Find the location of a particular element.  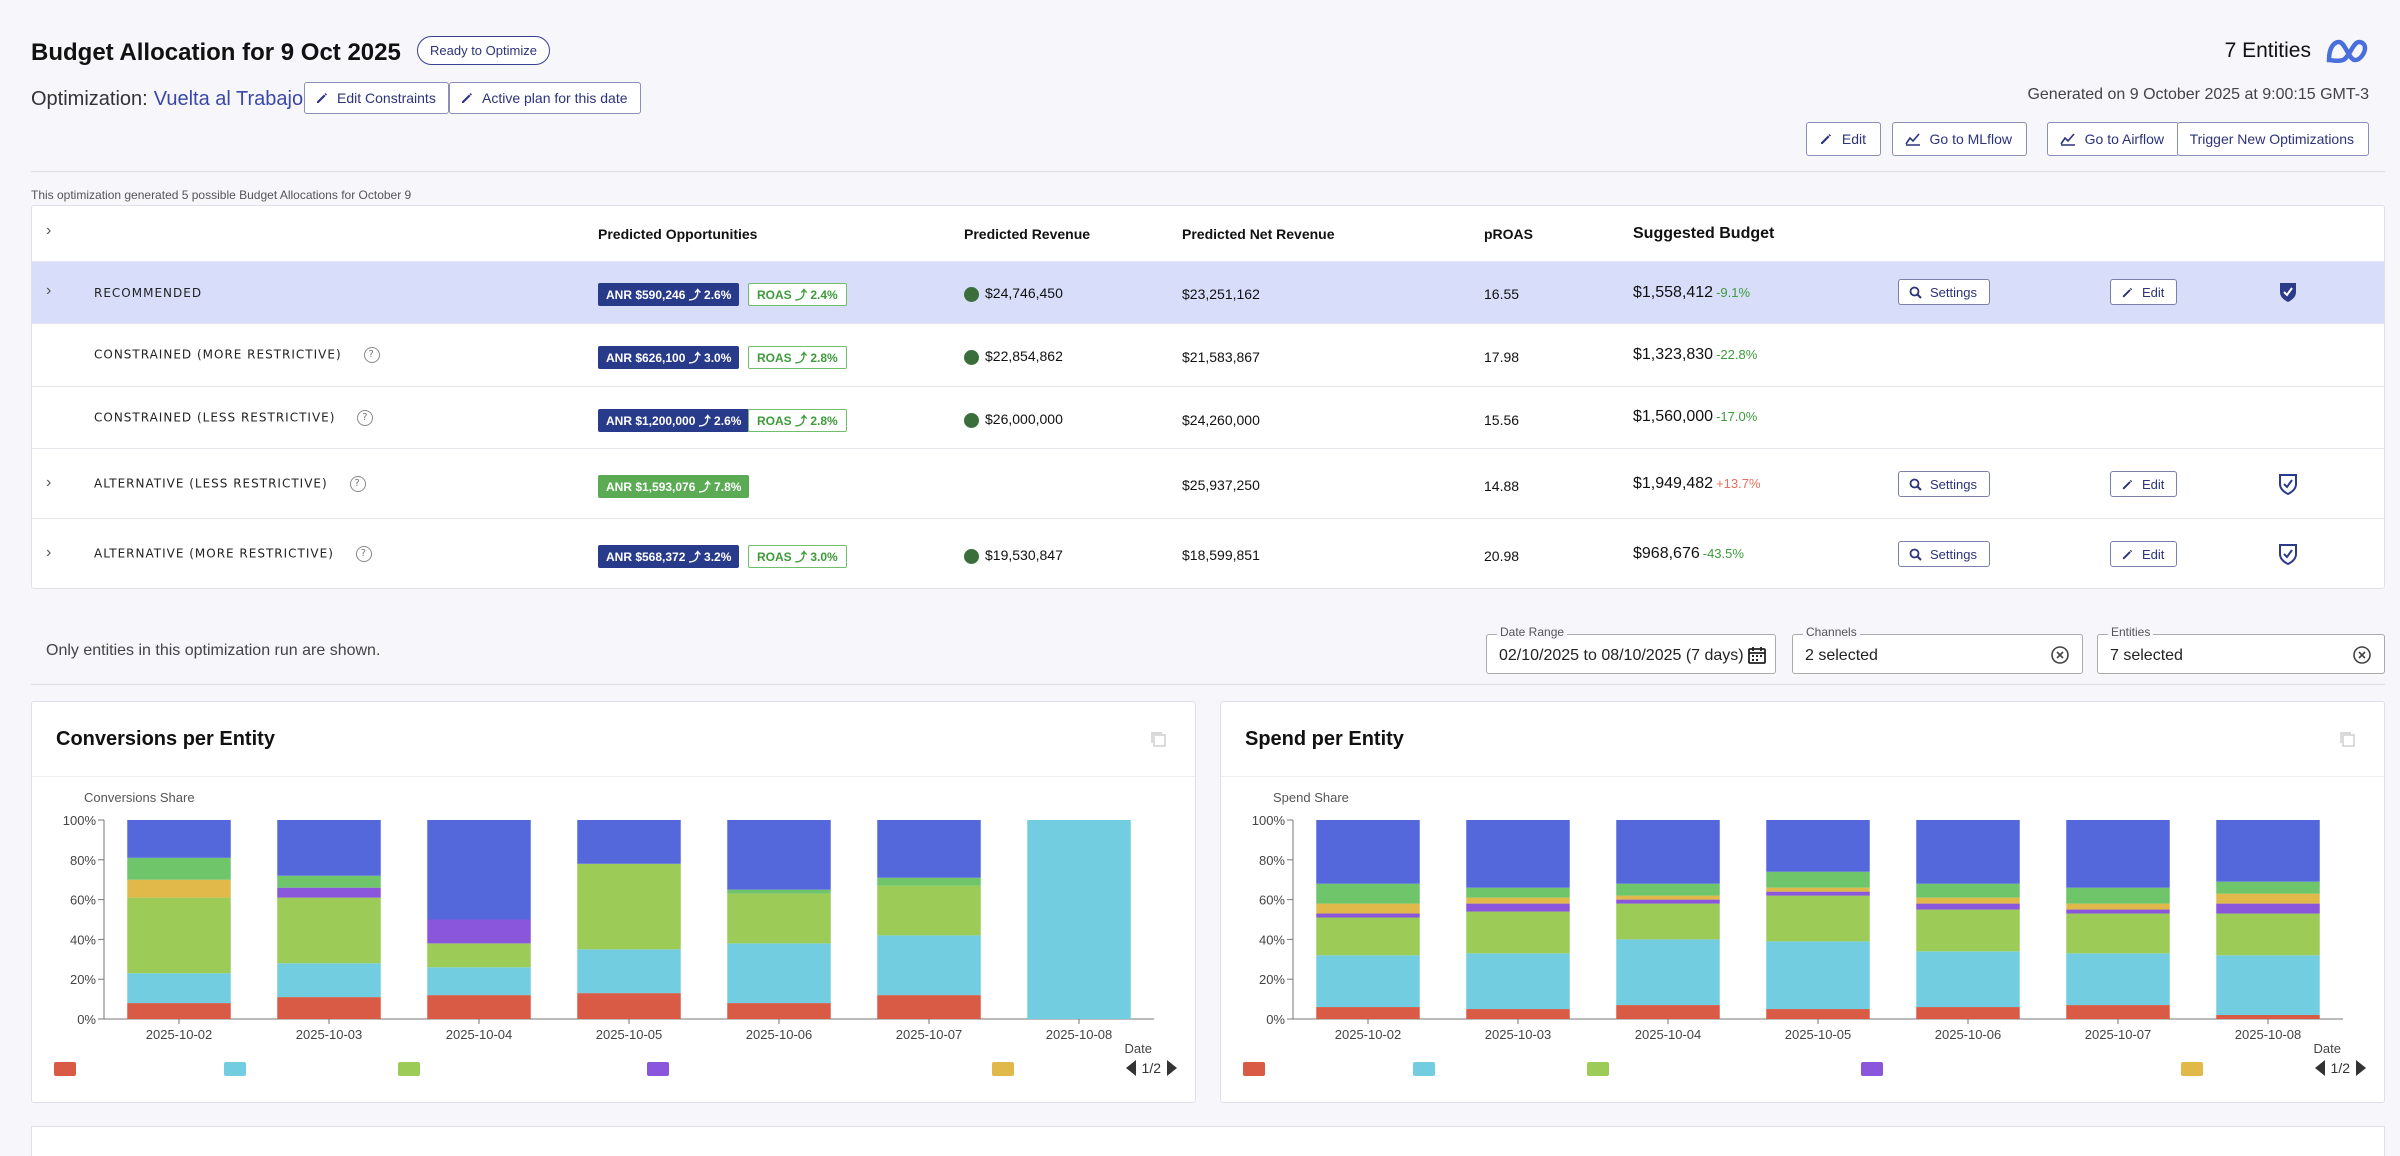

y-tick-label: 60% is located at coordinates (83, 900).